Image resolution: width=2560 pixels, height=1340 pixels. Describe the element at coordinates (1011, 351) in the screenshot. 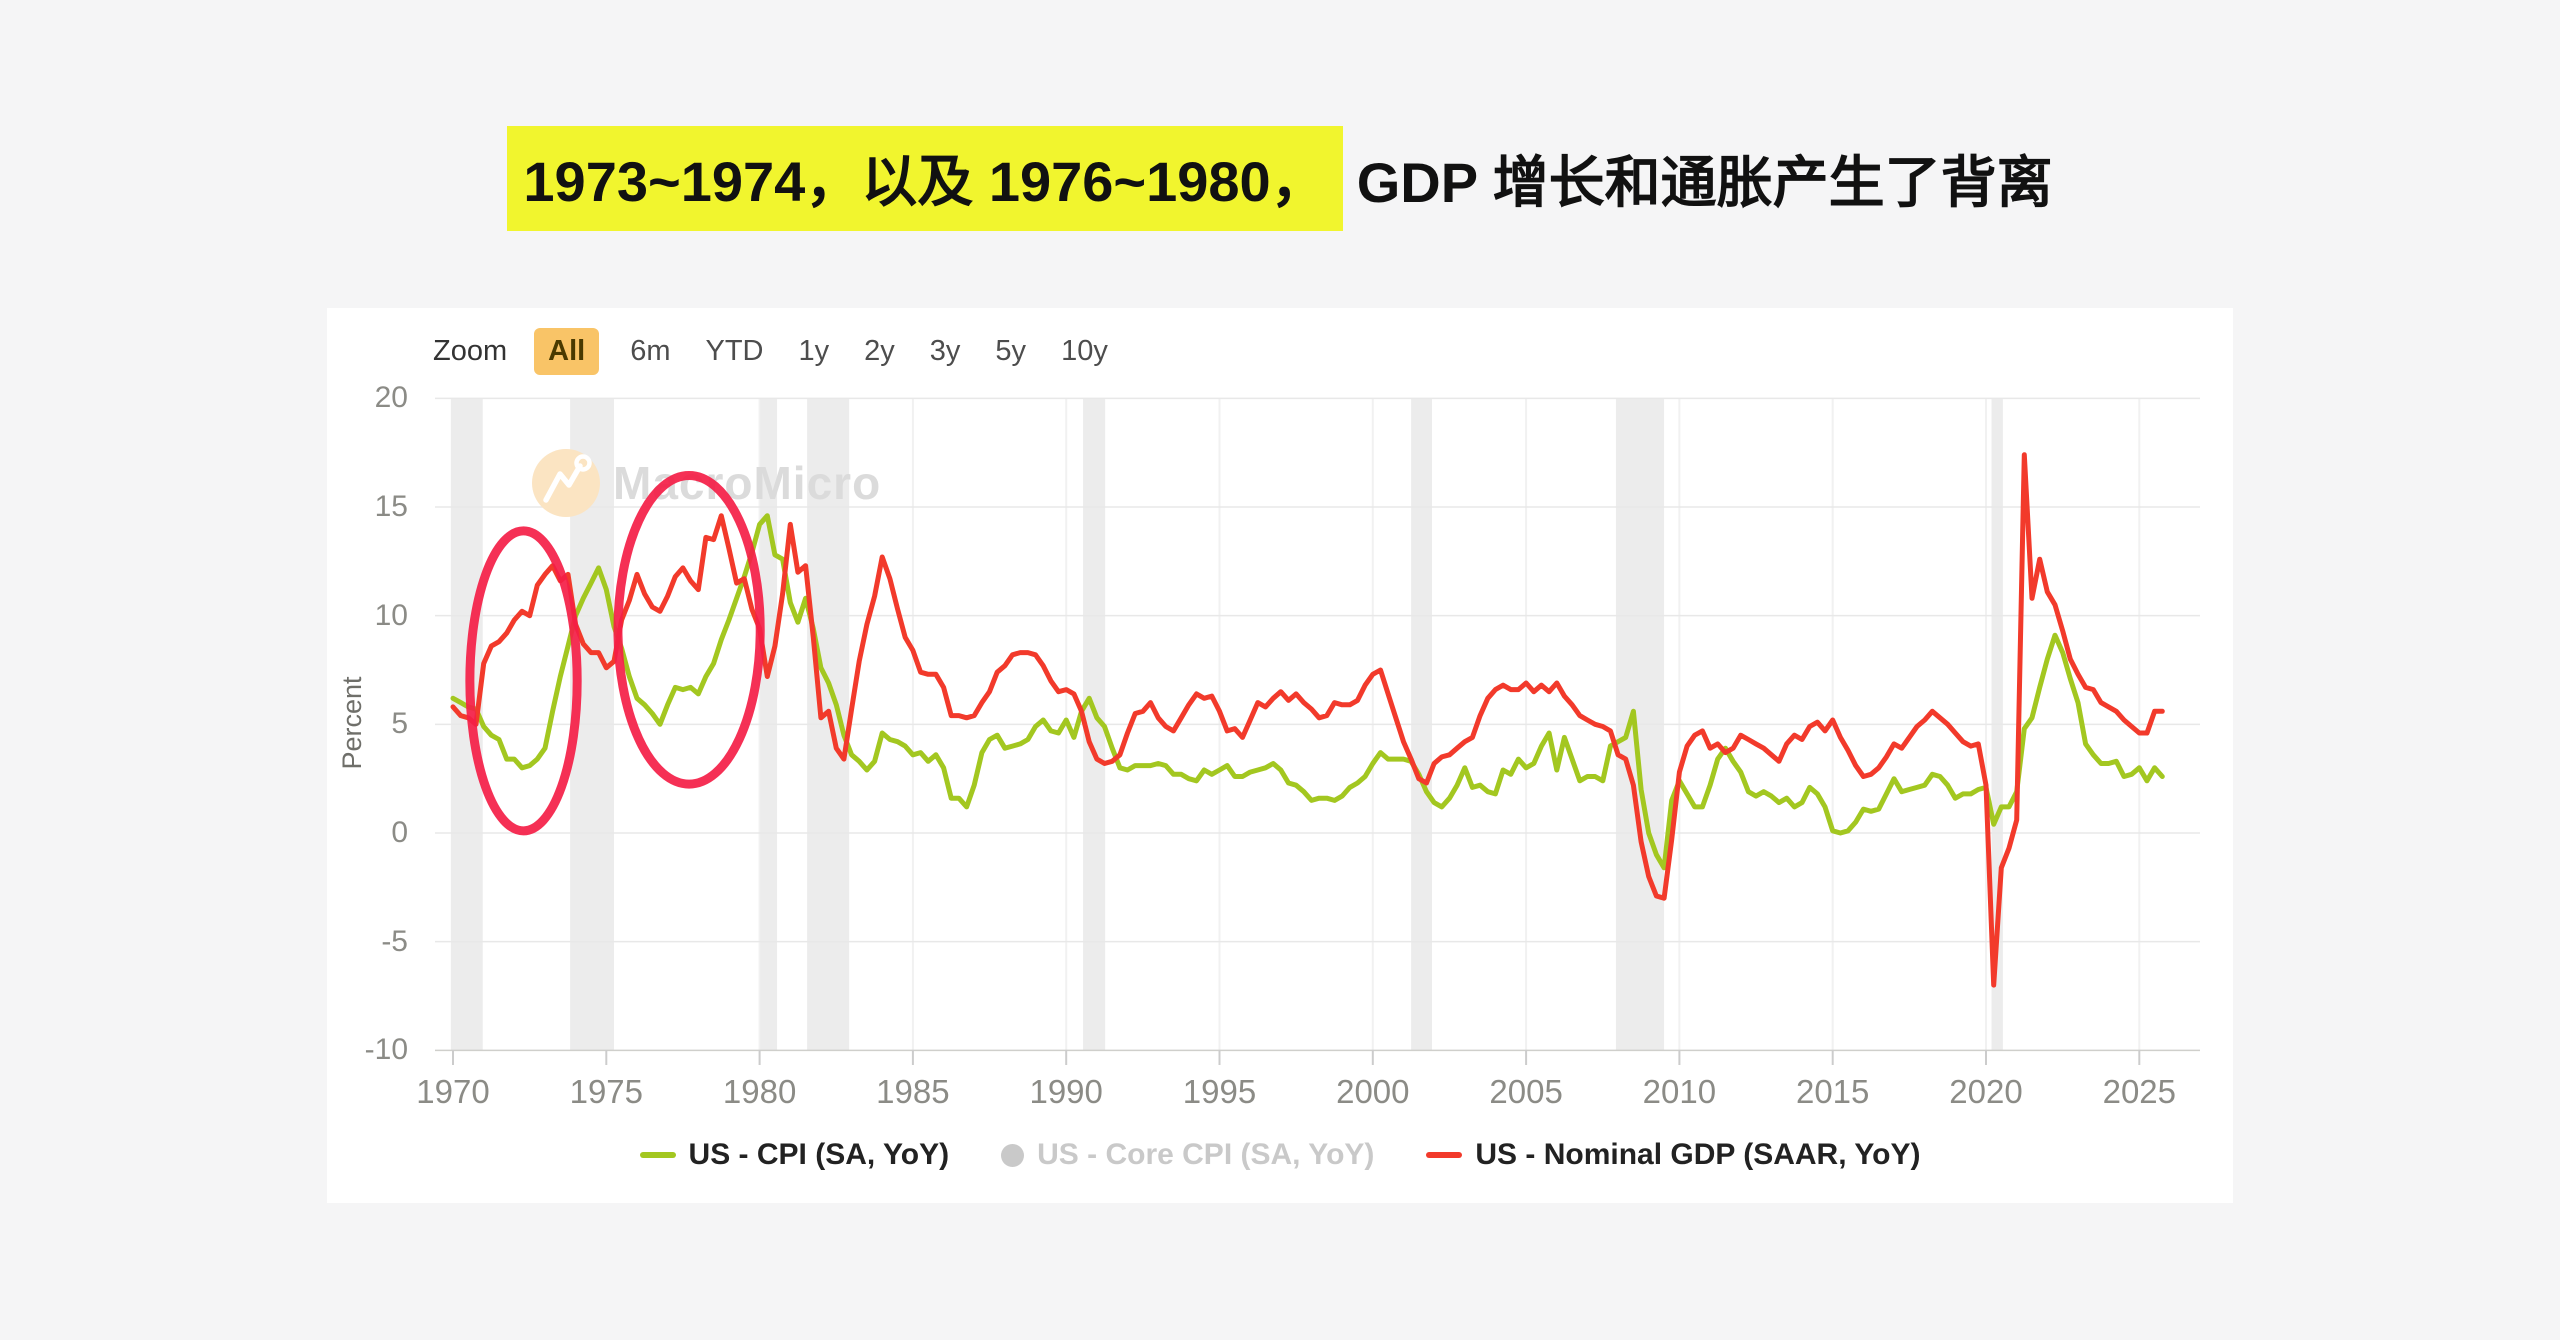

I see `range-button-5y: 5y` at that location.